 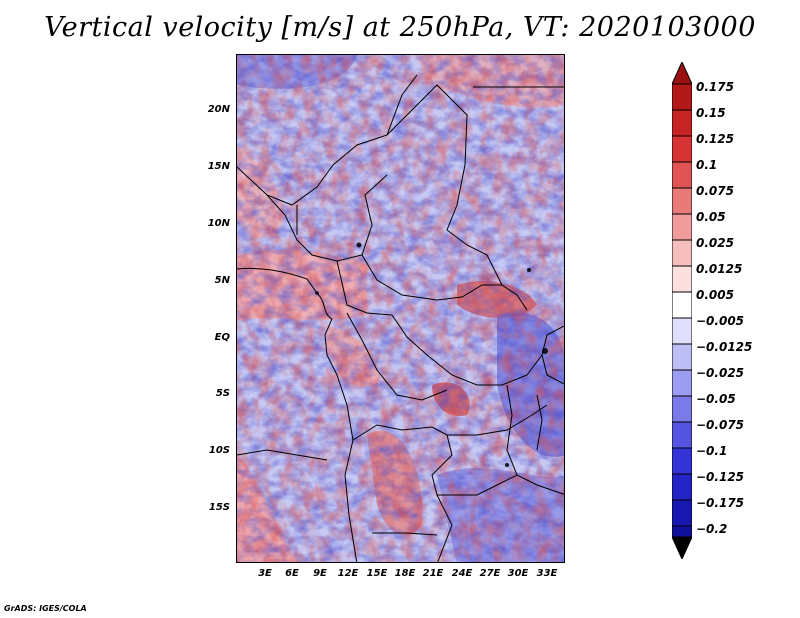 I want to click on colorbar-label: −0.075, so click(x=720, y=425).